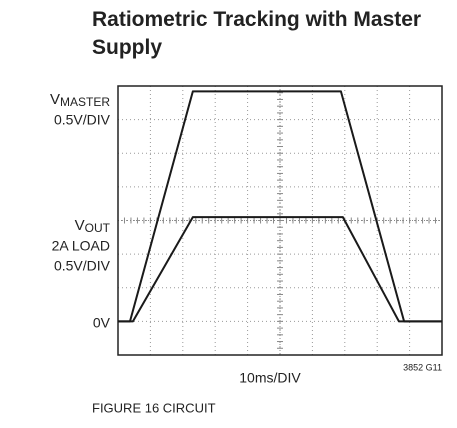 The height and width of the screenshot is (428, 457). I want to click on master-sub: MASTER, so click(85, 102).